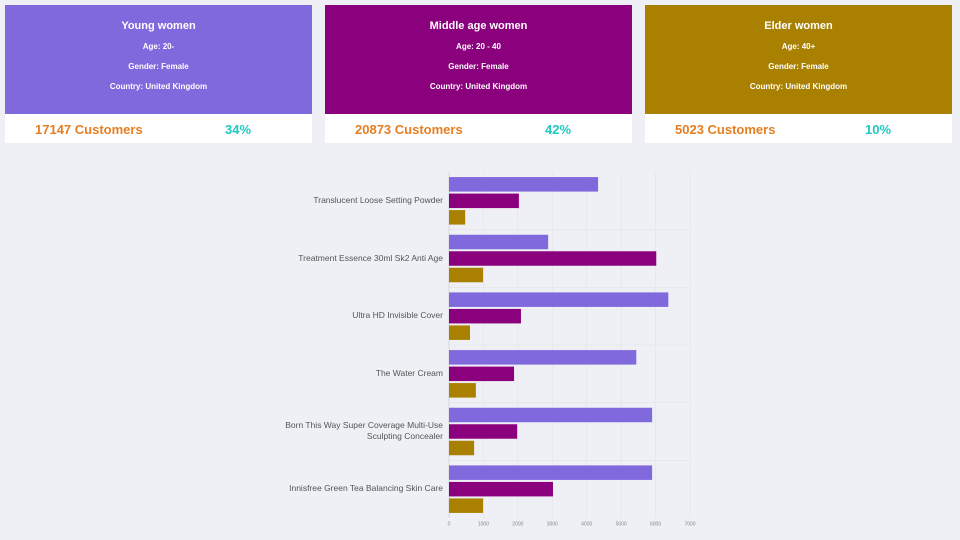  Describe the element at coordinates (478, 46) in the screenshot. I see `card-age: Age: 20 - 40` at that location.